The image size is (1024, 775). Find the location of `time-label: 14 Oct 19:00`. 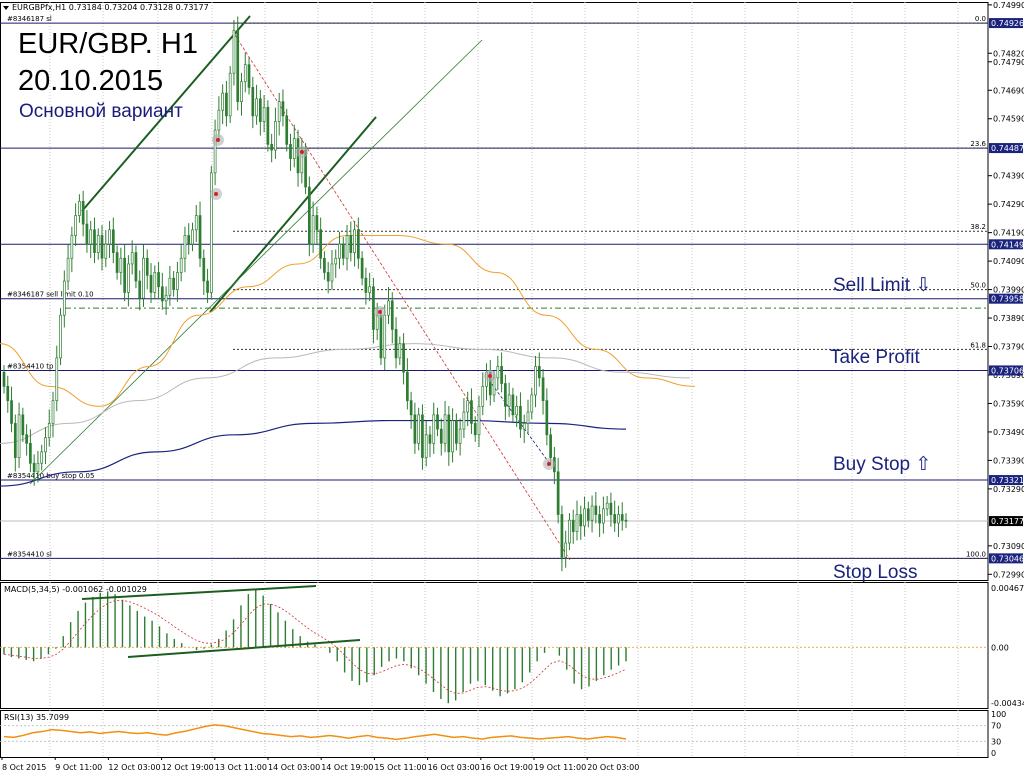

time-label: 14 Oct 19:00 is located at coordinates (347, 767).